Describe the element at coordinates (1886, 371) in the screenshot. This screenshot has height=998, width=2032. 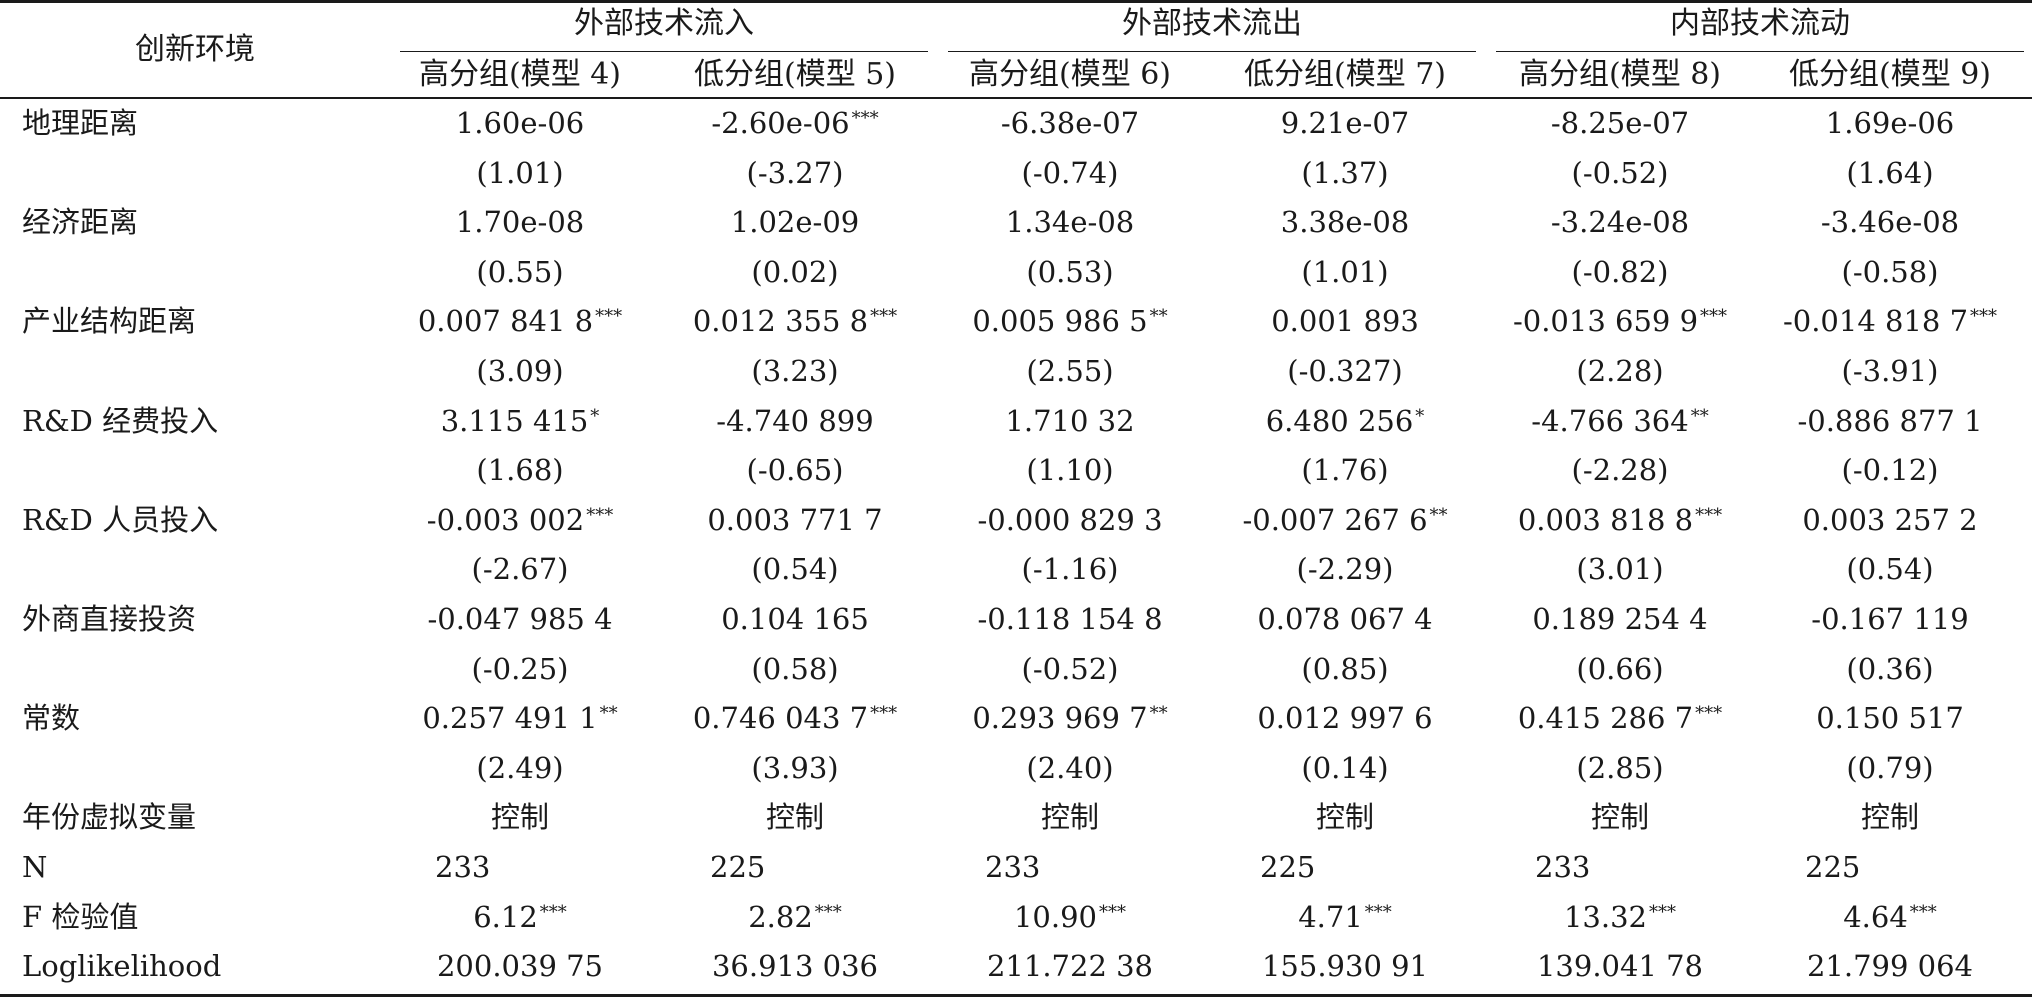
I see `t-stat-cell: (-3.91)` at that location.